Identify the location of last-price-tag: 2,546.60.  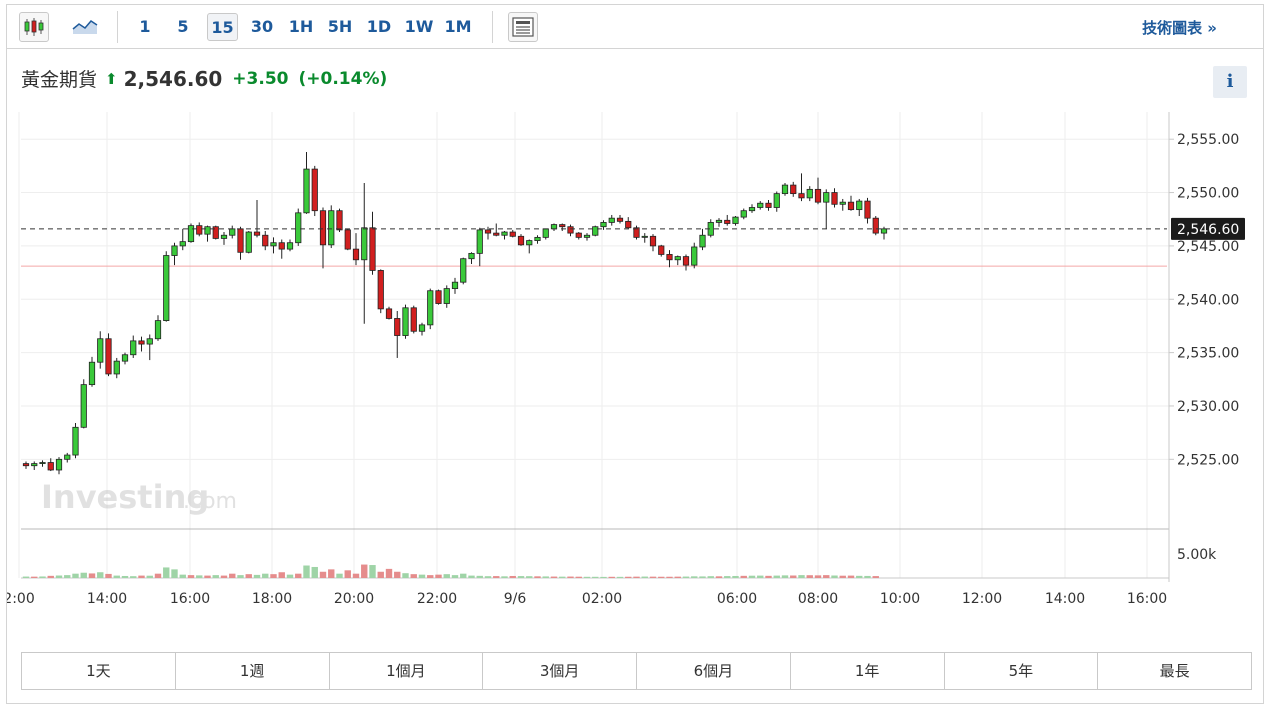
(1208, 228).